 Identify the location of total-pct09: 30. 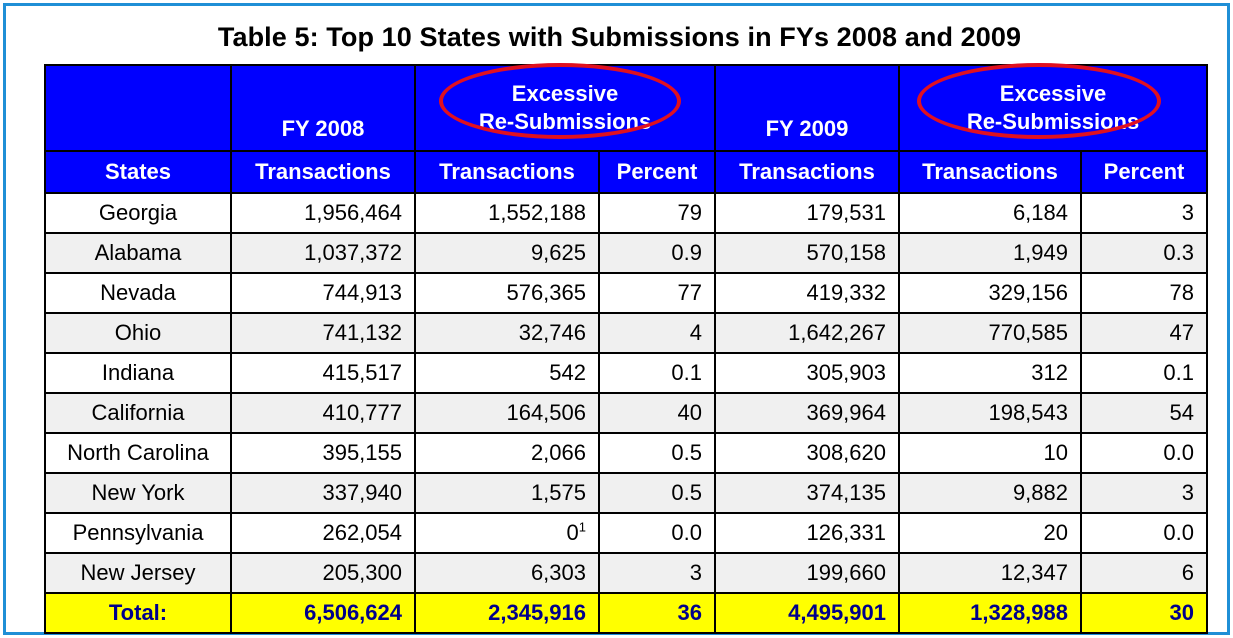
(1144, 613).